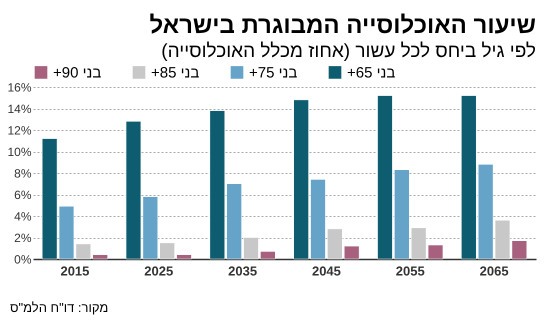 The image size is (550, 322). Describe the element at coordinates (348, 52) in the screenshot. I see `chart-subtitle: לפי גיל ביחס לכל עשור (אחוז מכלל האוכלוסייה)` at that location.